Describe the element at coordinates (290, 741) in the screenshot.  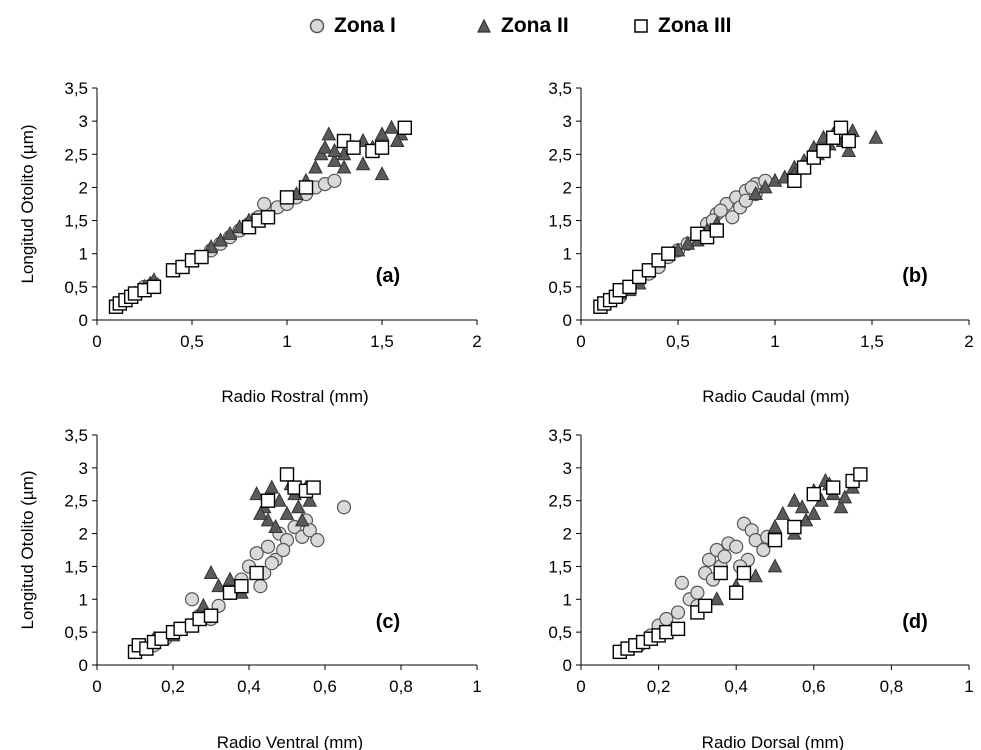
I see `x-axis-label: Radio Ventral (mm)` at that location.